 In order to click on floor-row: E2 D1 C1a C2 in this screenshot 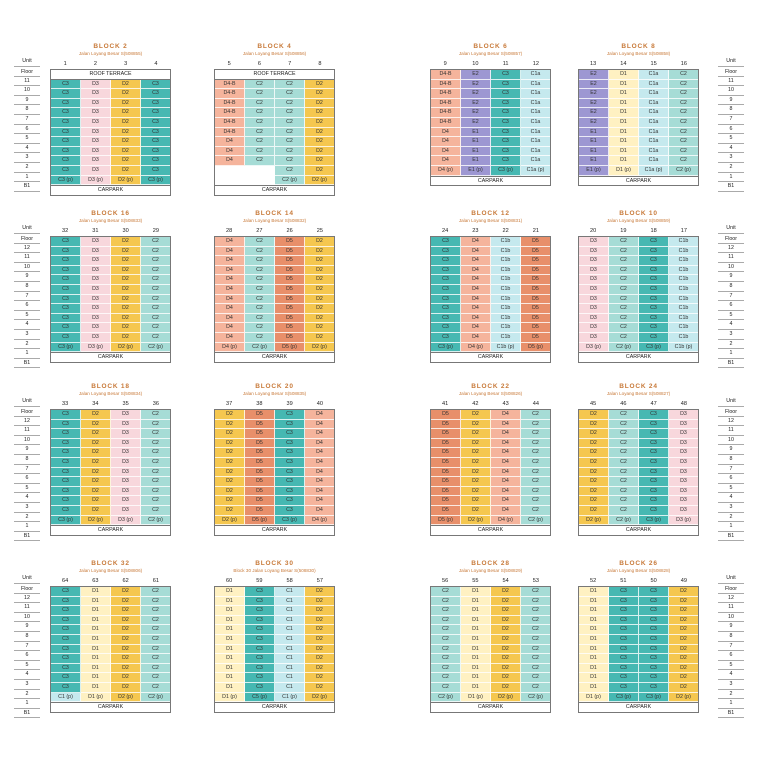, I will do `click(638, 75)`.